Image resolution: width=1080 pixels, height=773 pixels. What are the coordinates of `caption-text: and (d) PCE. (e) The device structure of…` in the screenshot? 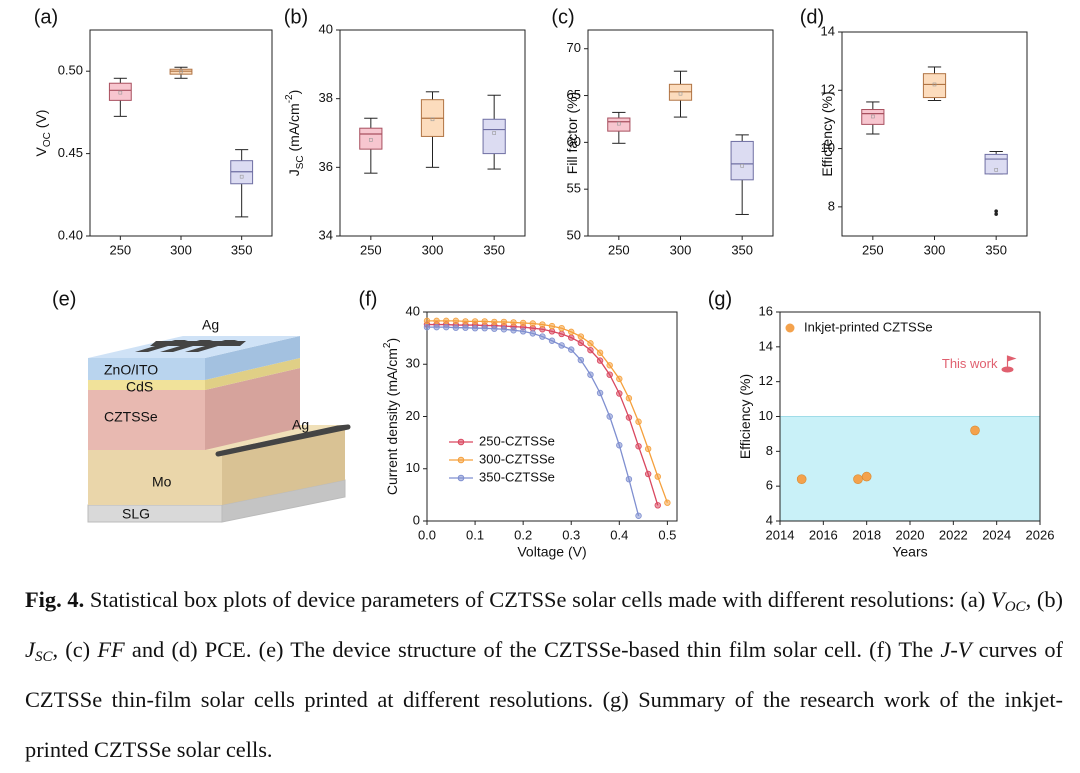 It's located at (532, 649).